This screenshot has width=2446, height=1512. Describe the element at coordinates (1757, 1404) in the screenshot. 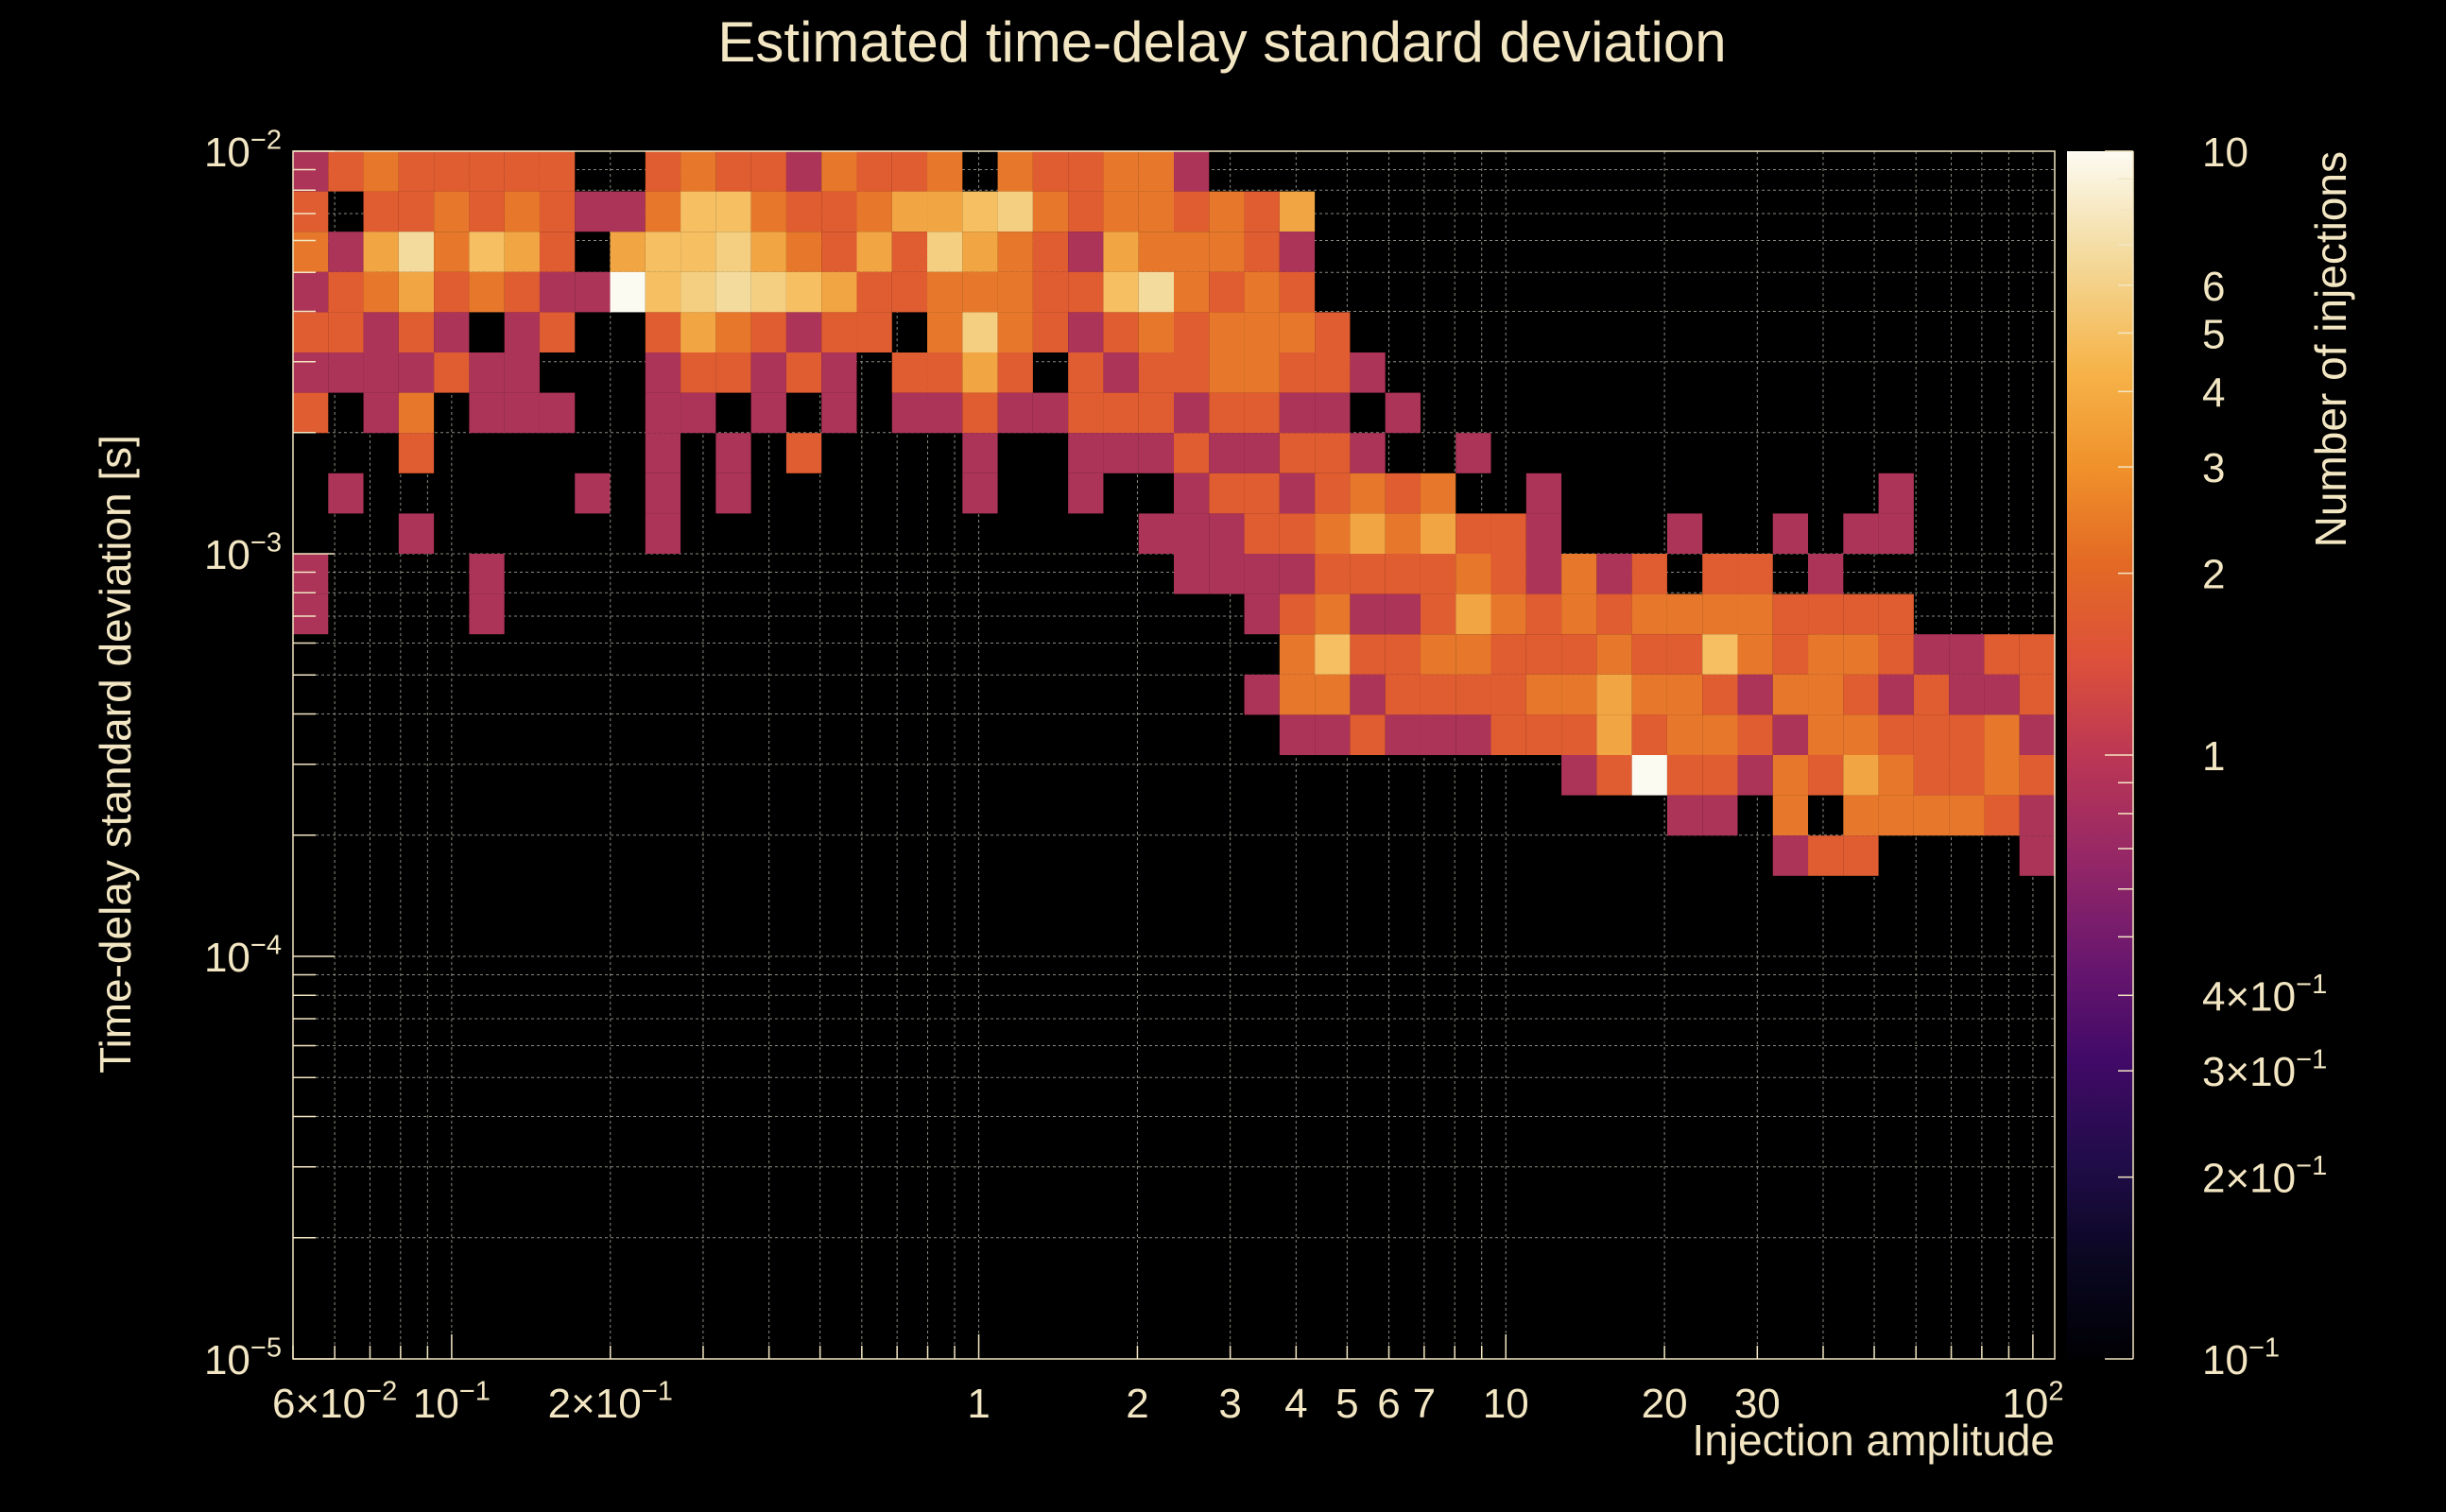

I see `x-tick-label: 30` at that location.